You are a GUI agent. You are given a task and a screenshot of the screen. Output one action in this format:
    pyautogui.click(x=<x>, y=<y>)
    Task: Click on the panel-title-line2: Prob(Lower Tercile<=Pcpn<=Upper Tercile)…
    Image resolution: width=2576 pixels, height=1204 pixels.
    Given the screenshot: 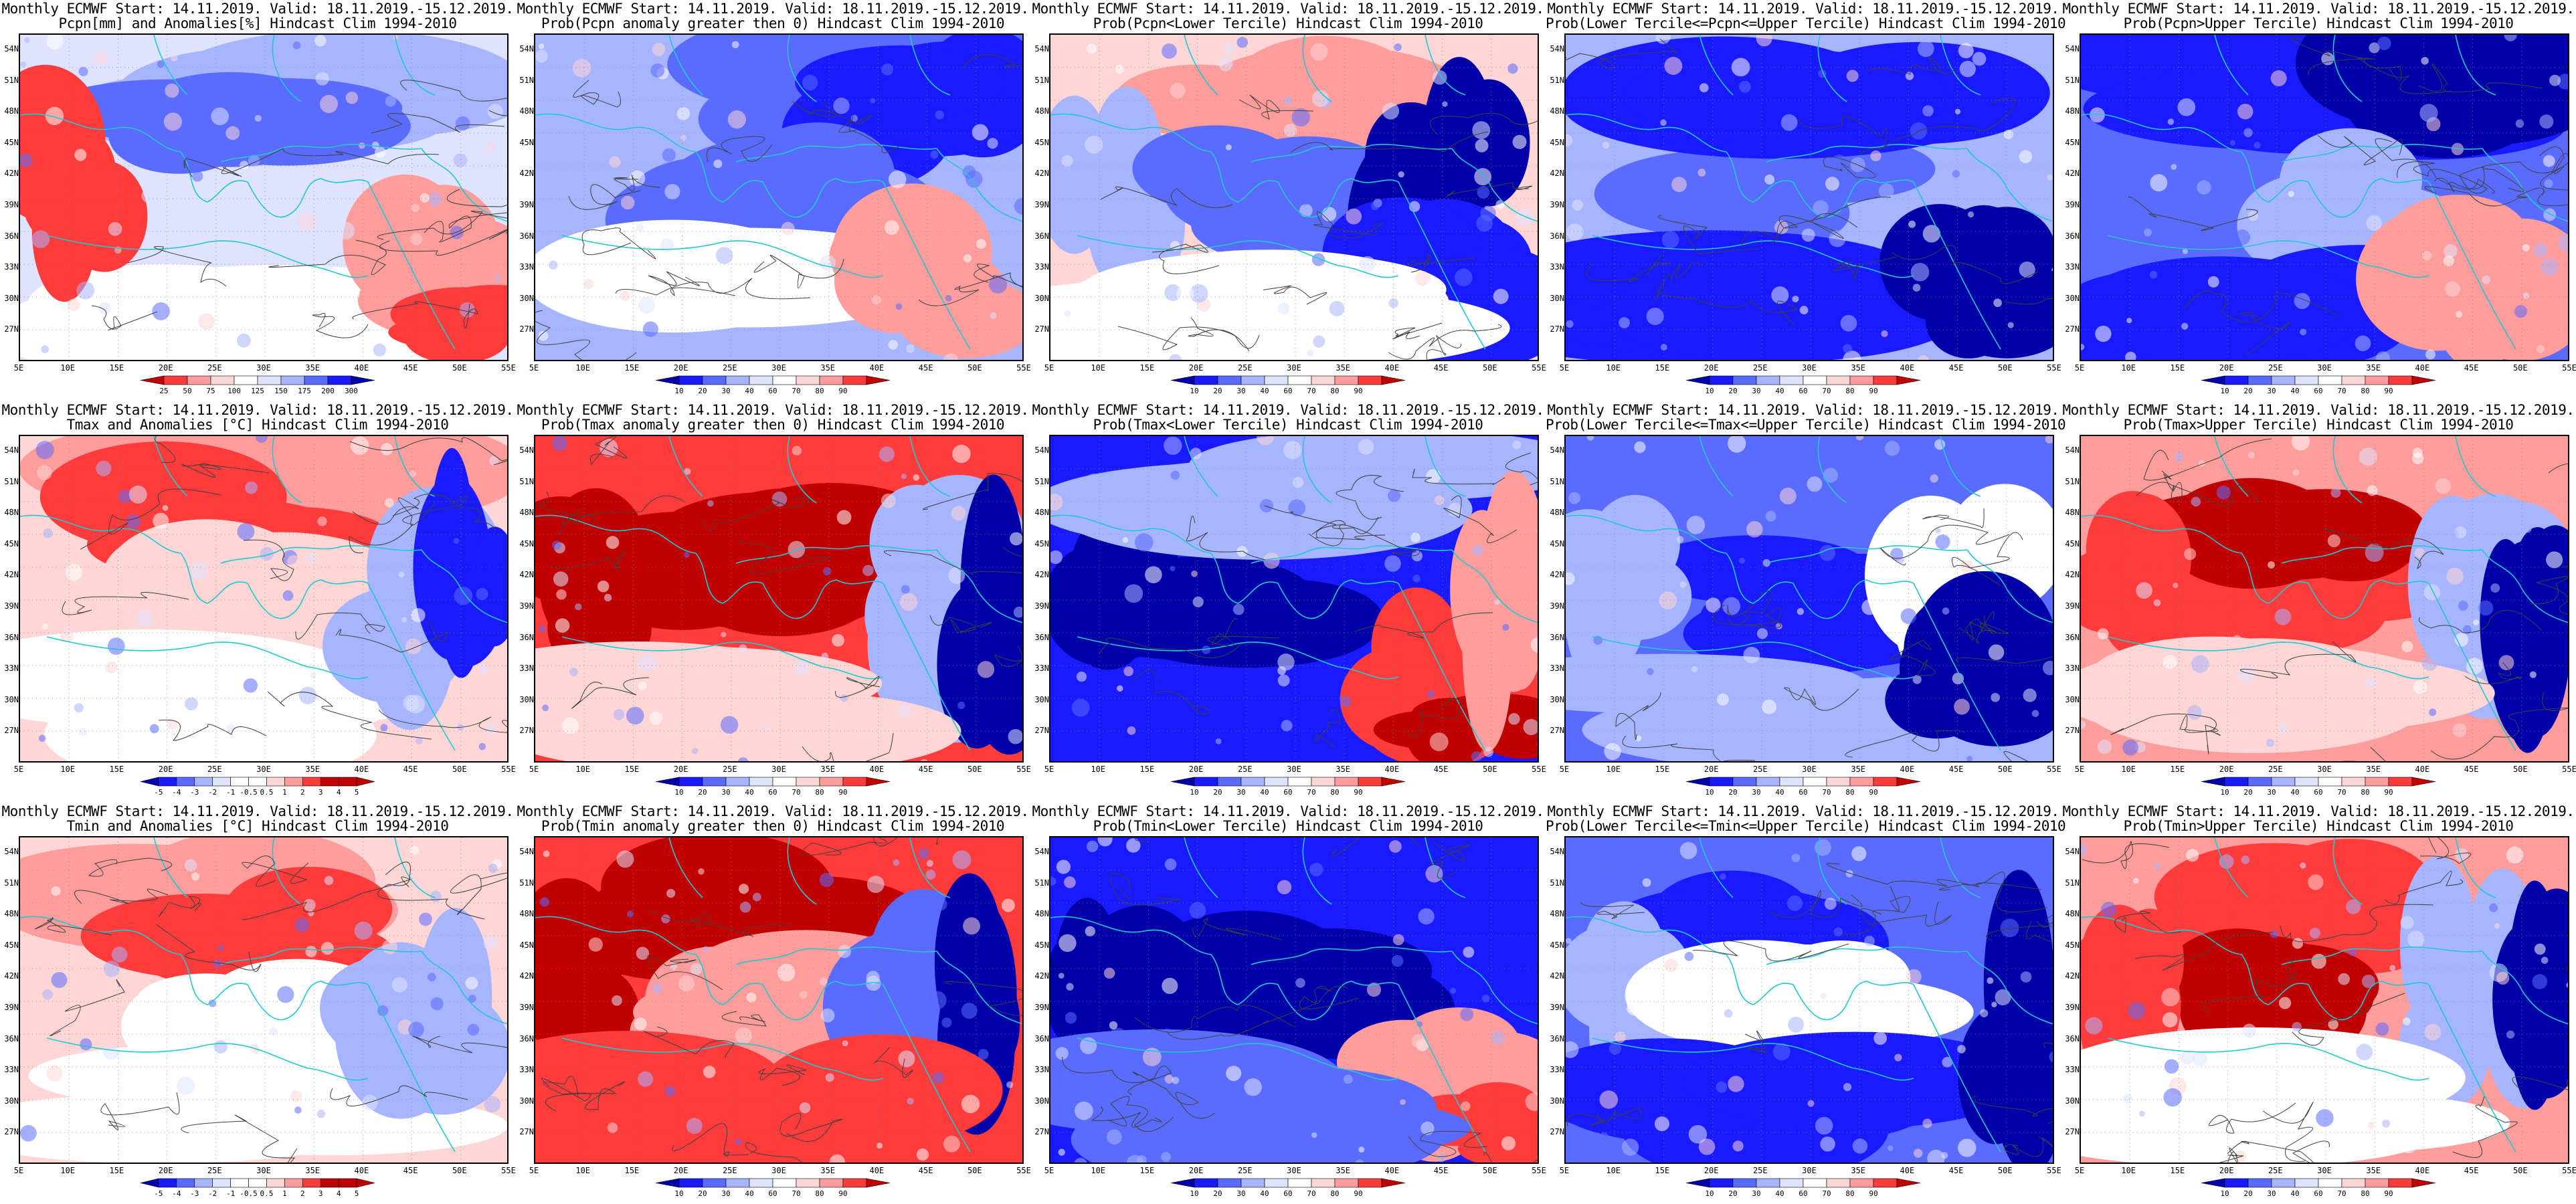 What is the action you would take?
    pyautogui.click(x=1806, y=23)
    